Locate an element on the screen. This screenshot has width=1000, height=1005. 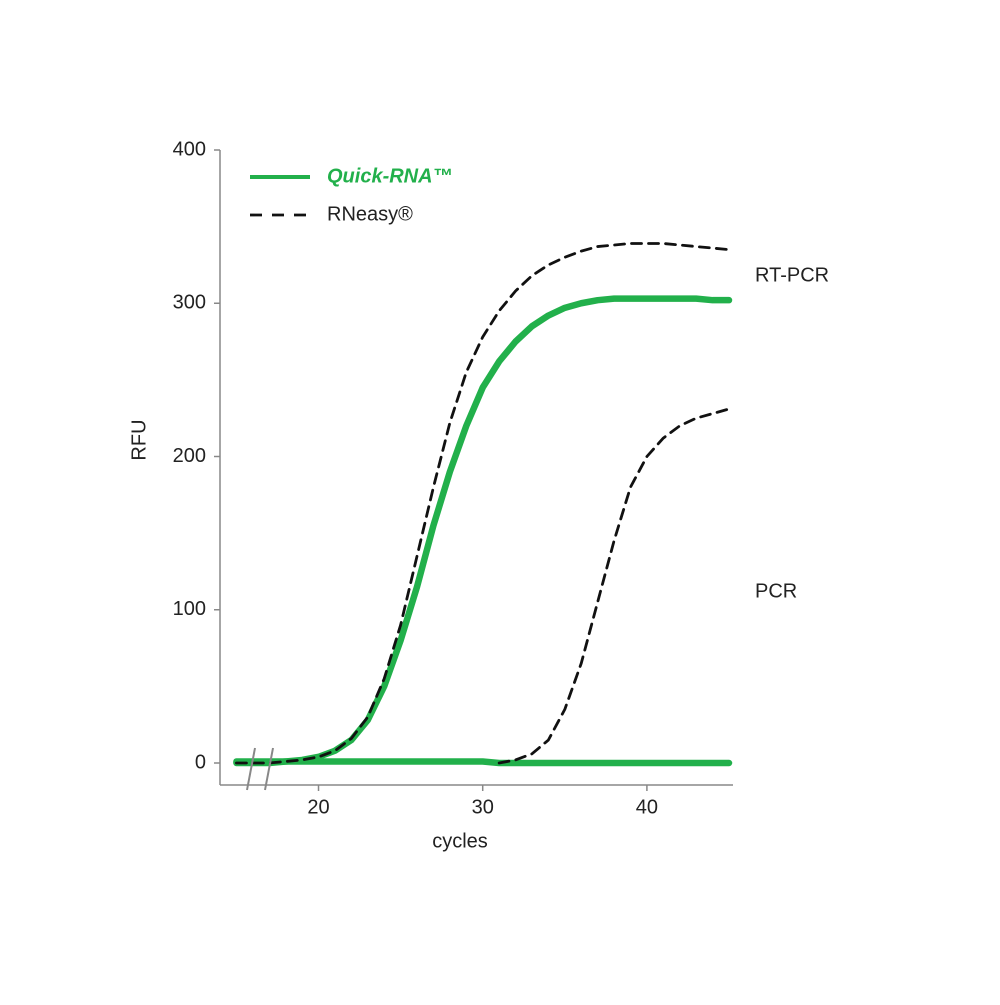
annotation: PCR is located at coordinates (776, 591).